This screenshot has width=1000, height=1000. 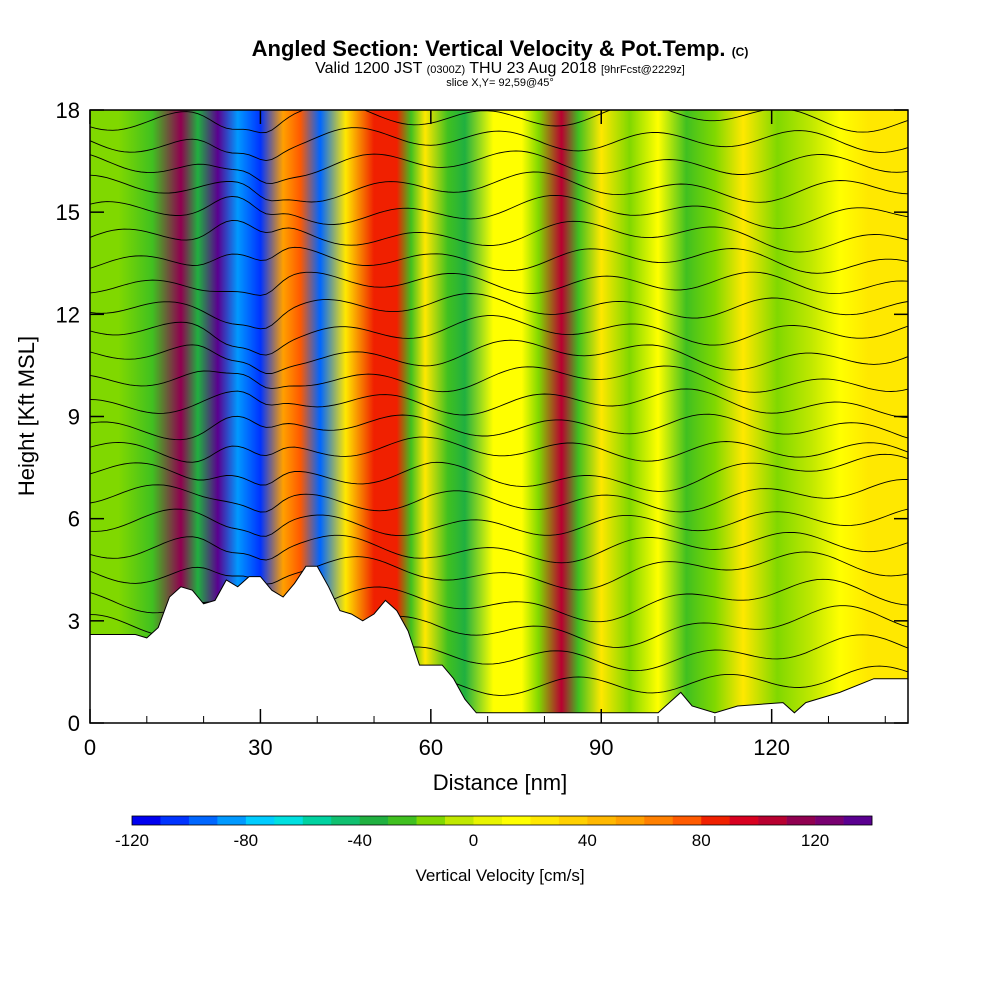 I want to click on colorbar-frame, so click(x=502, y=820).